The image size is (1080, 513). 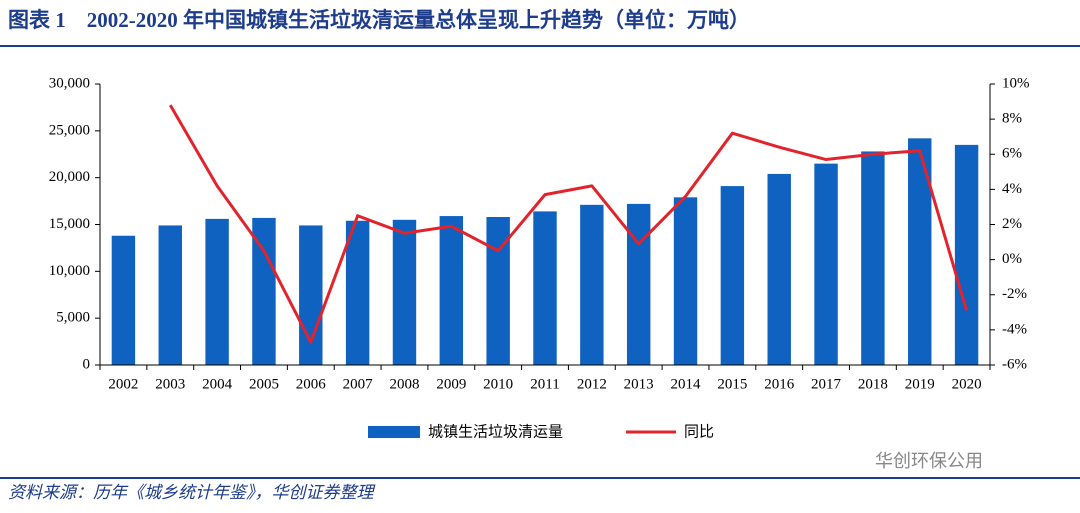 I want to click on x-tick-label: 2017, so click(x=826, y=384).